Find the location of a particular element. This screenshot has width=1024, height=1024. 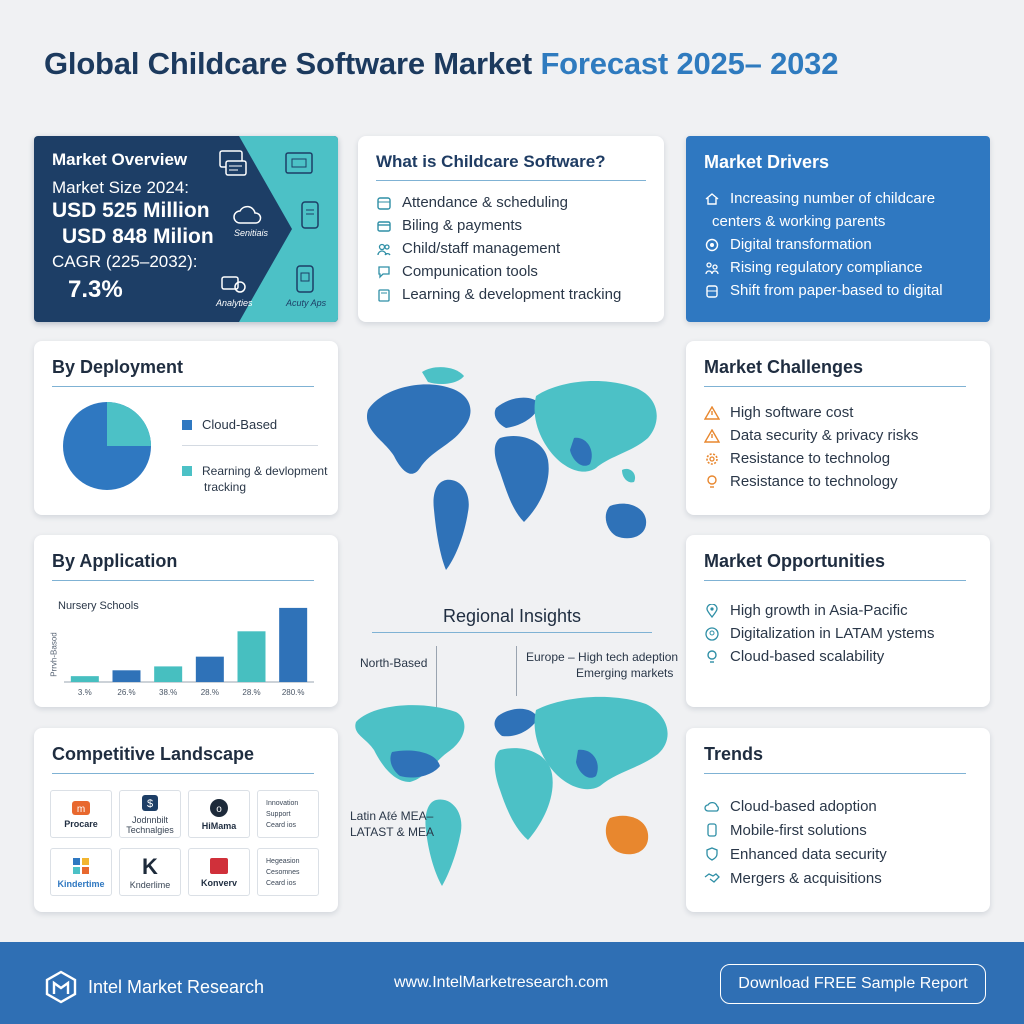

legend-item-learning: Rearning & devlopment tracking is located at coordinates (254, 479).